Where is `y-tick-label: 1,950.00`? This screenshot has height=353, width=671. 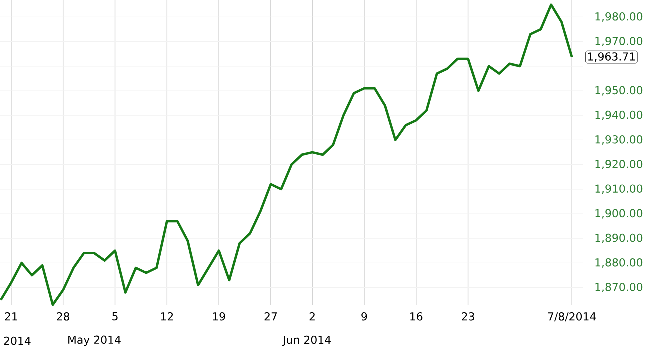
y-tick-label: 1,950.00 is located at coordinates (619, 91).